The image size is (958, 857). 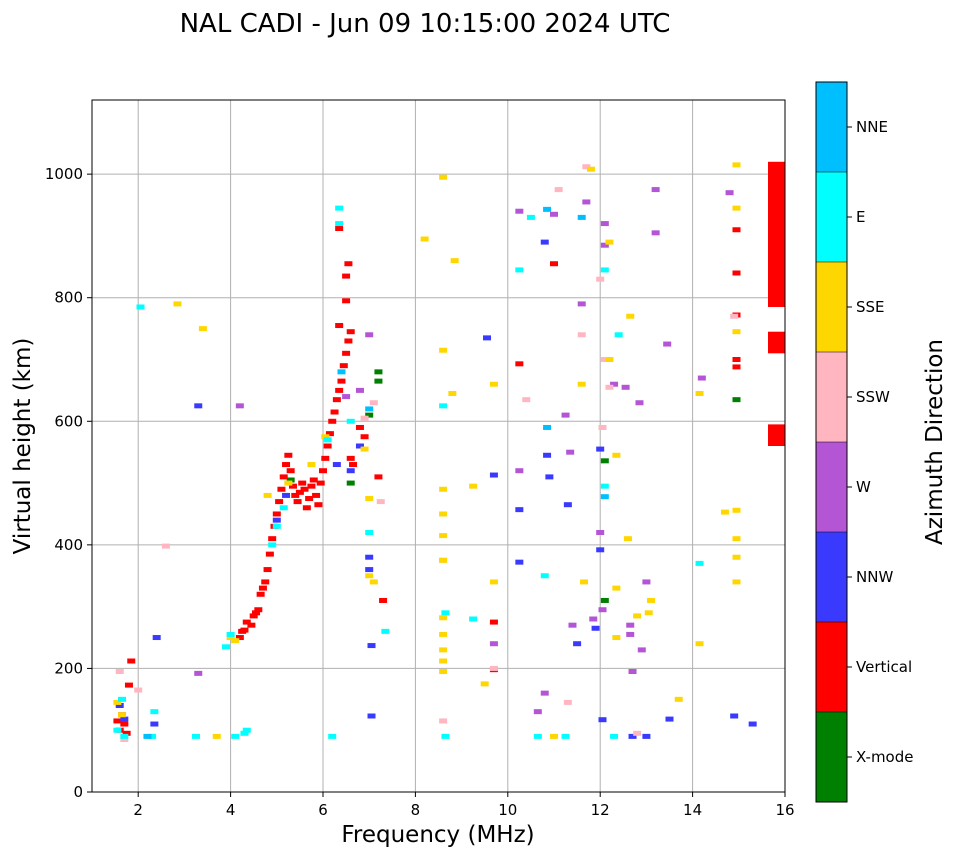 What do you see at coordinates (870, 307) in the screenshot?
I see `colorbar-category-label: SSE` at bounding box center [870, 307].